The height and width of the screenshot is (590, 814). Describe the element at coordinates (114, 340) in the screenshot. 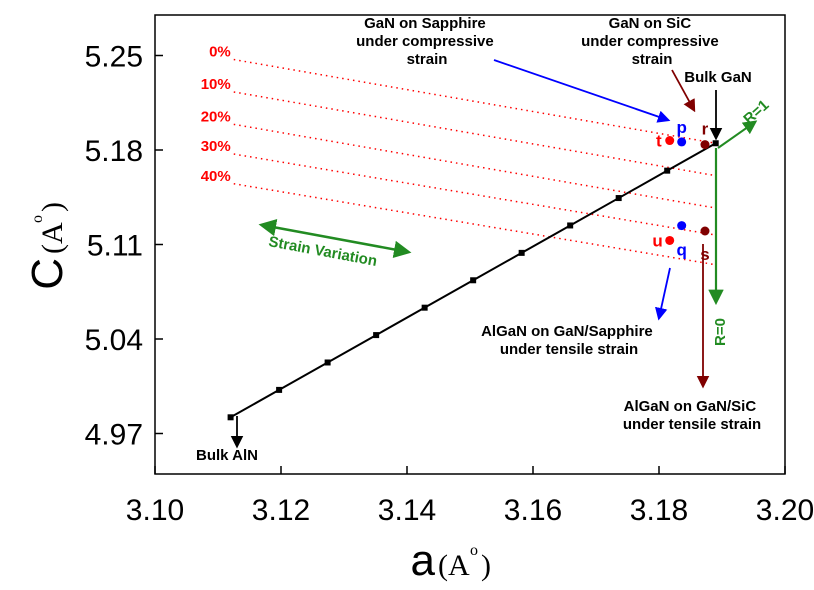

I see `y-tick-label: 5.04` at that location.